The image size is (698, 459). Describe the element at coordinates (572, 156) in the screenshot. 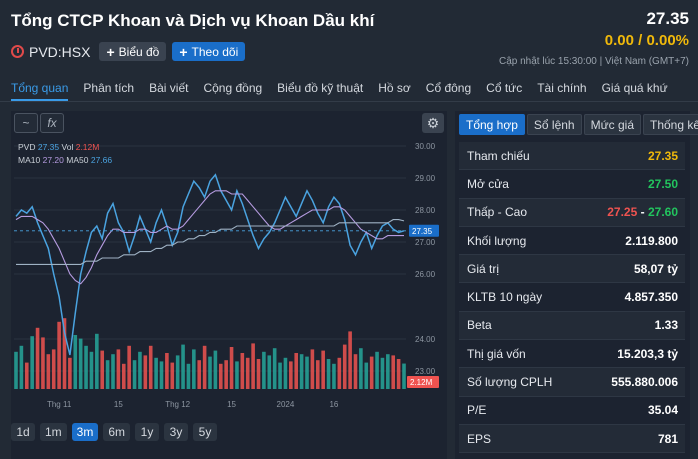

I see `stat-row: Tham chiếu 27.35` at that location.